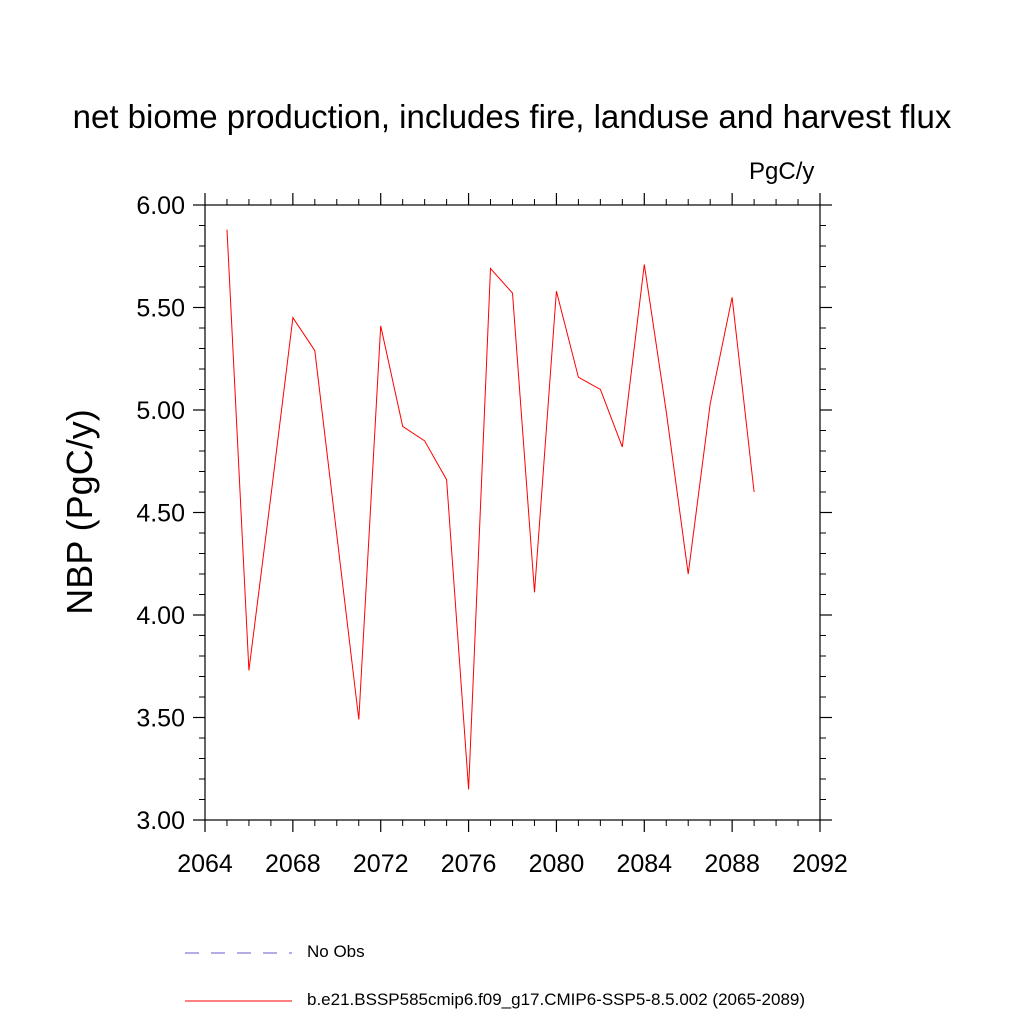 Image resolution: width=1024 pixels, height=1024 pixels. What do you see at coordinates (160, 821) in the screenshot?
I see `y-tick-label: 3.00` at bounding box center [160, 821].